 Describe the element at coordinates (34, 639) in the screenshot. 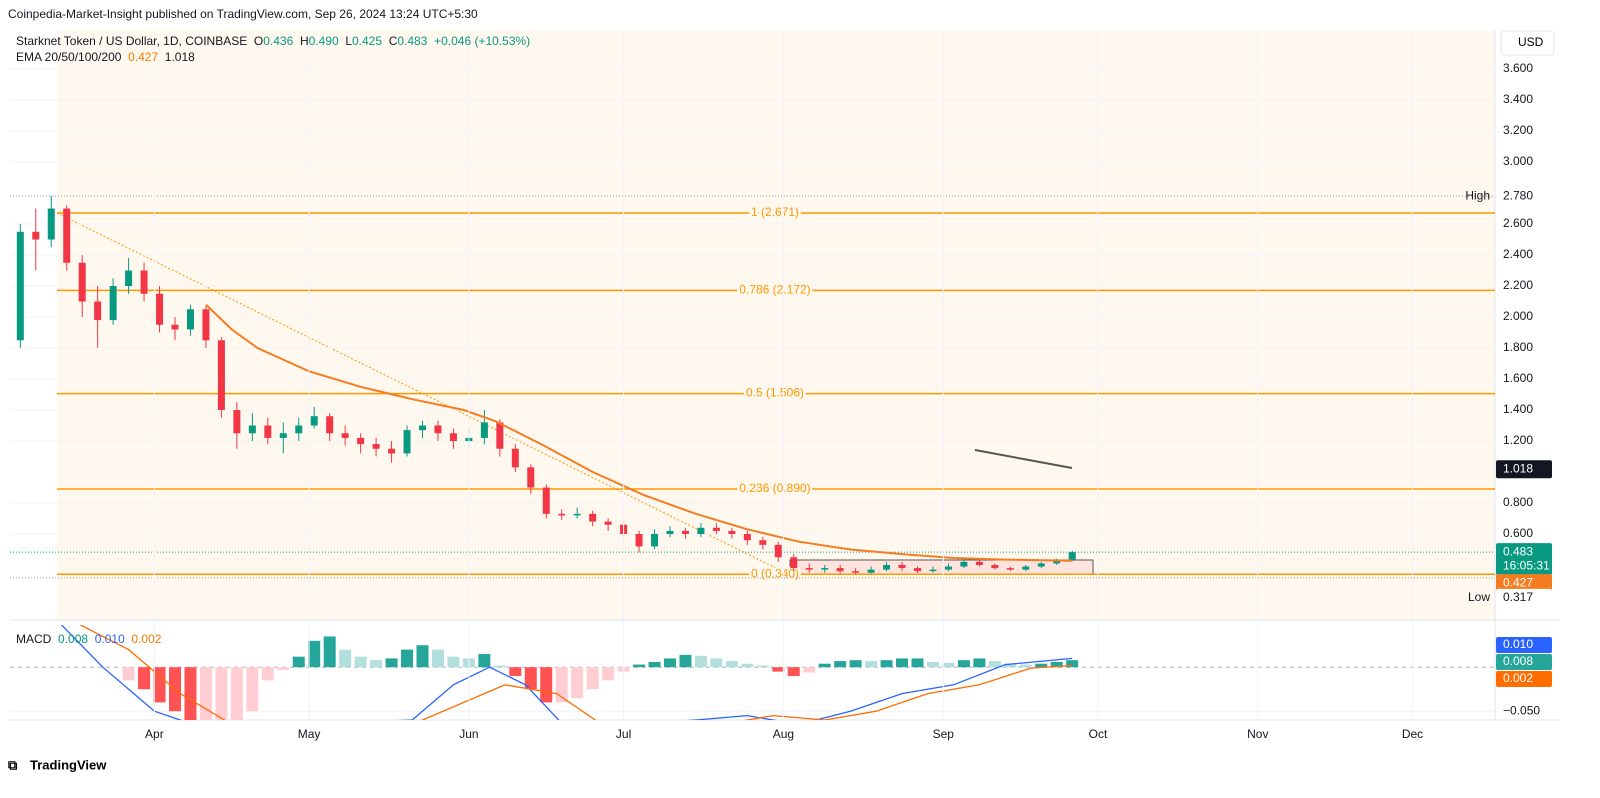

I see `macd-title: MACD` at that location.